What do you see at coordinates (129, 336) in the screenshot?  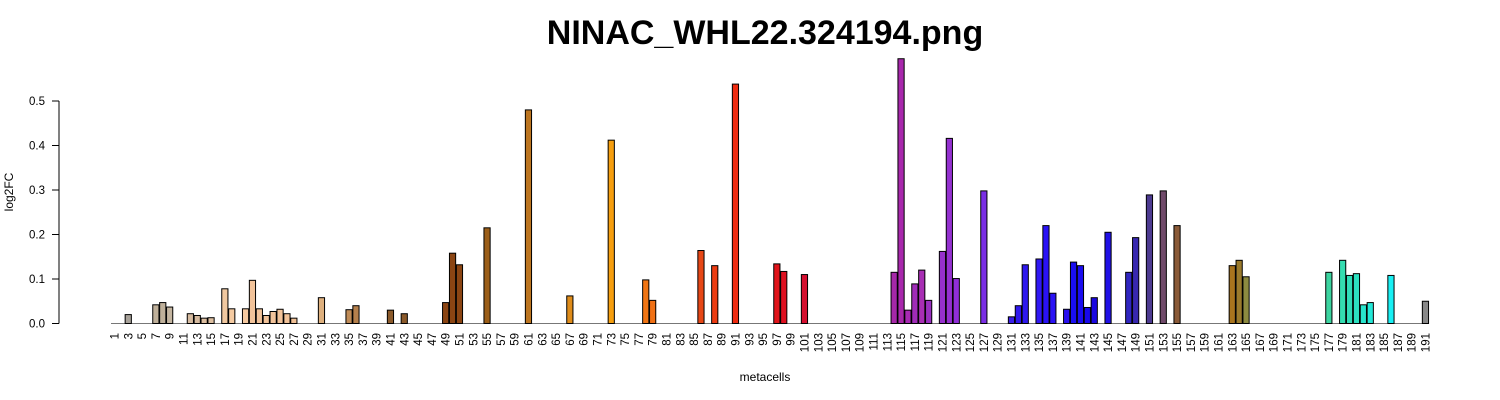 I see `x-tick-label: 3` at bounding box center [129, 336].